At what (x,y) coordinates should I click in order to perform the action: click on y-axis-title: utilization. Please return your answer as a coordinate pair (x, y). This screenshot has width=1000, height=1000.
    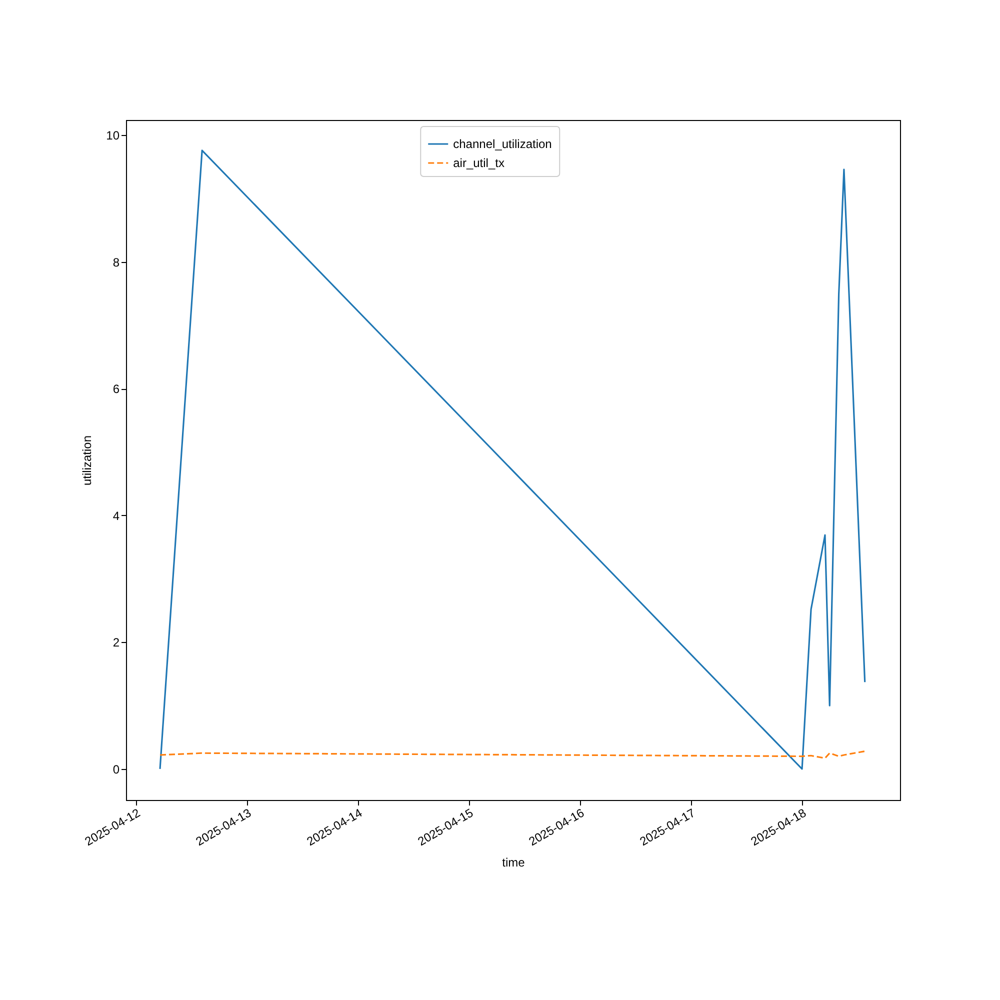
    Looking at the image, I should click on (87, 460).